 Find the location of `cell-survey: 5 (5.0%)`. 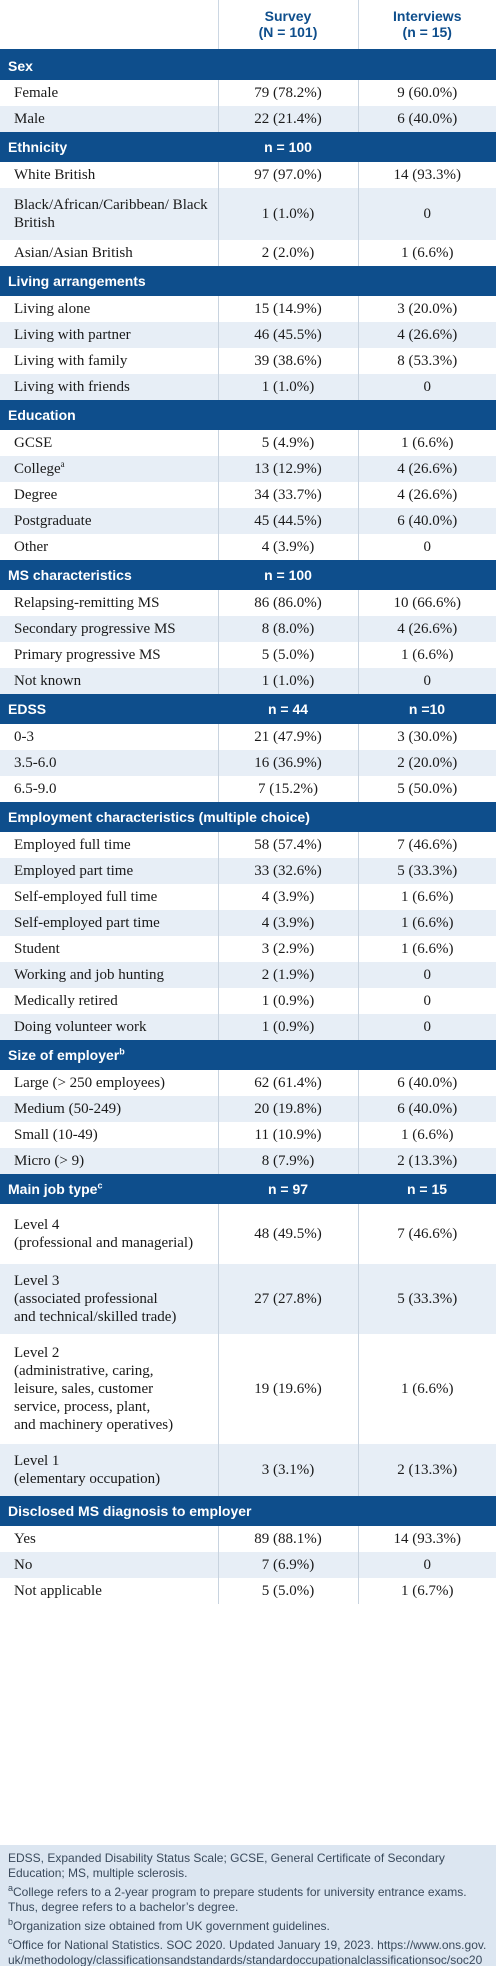

cell-survey: 5 (5.0%) is located at coordinates (287, 655).